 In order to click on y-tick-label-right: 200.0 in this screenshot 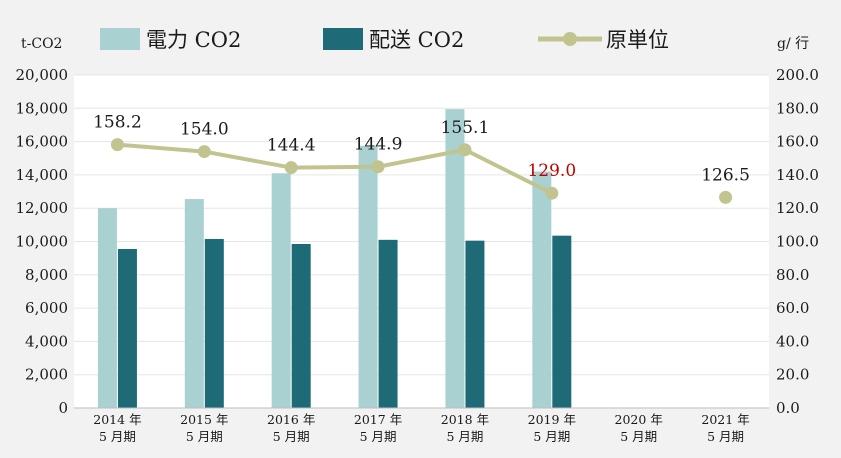, I will do `click(797, 75)`.